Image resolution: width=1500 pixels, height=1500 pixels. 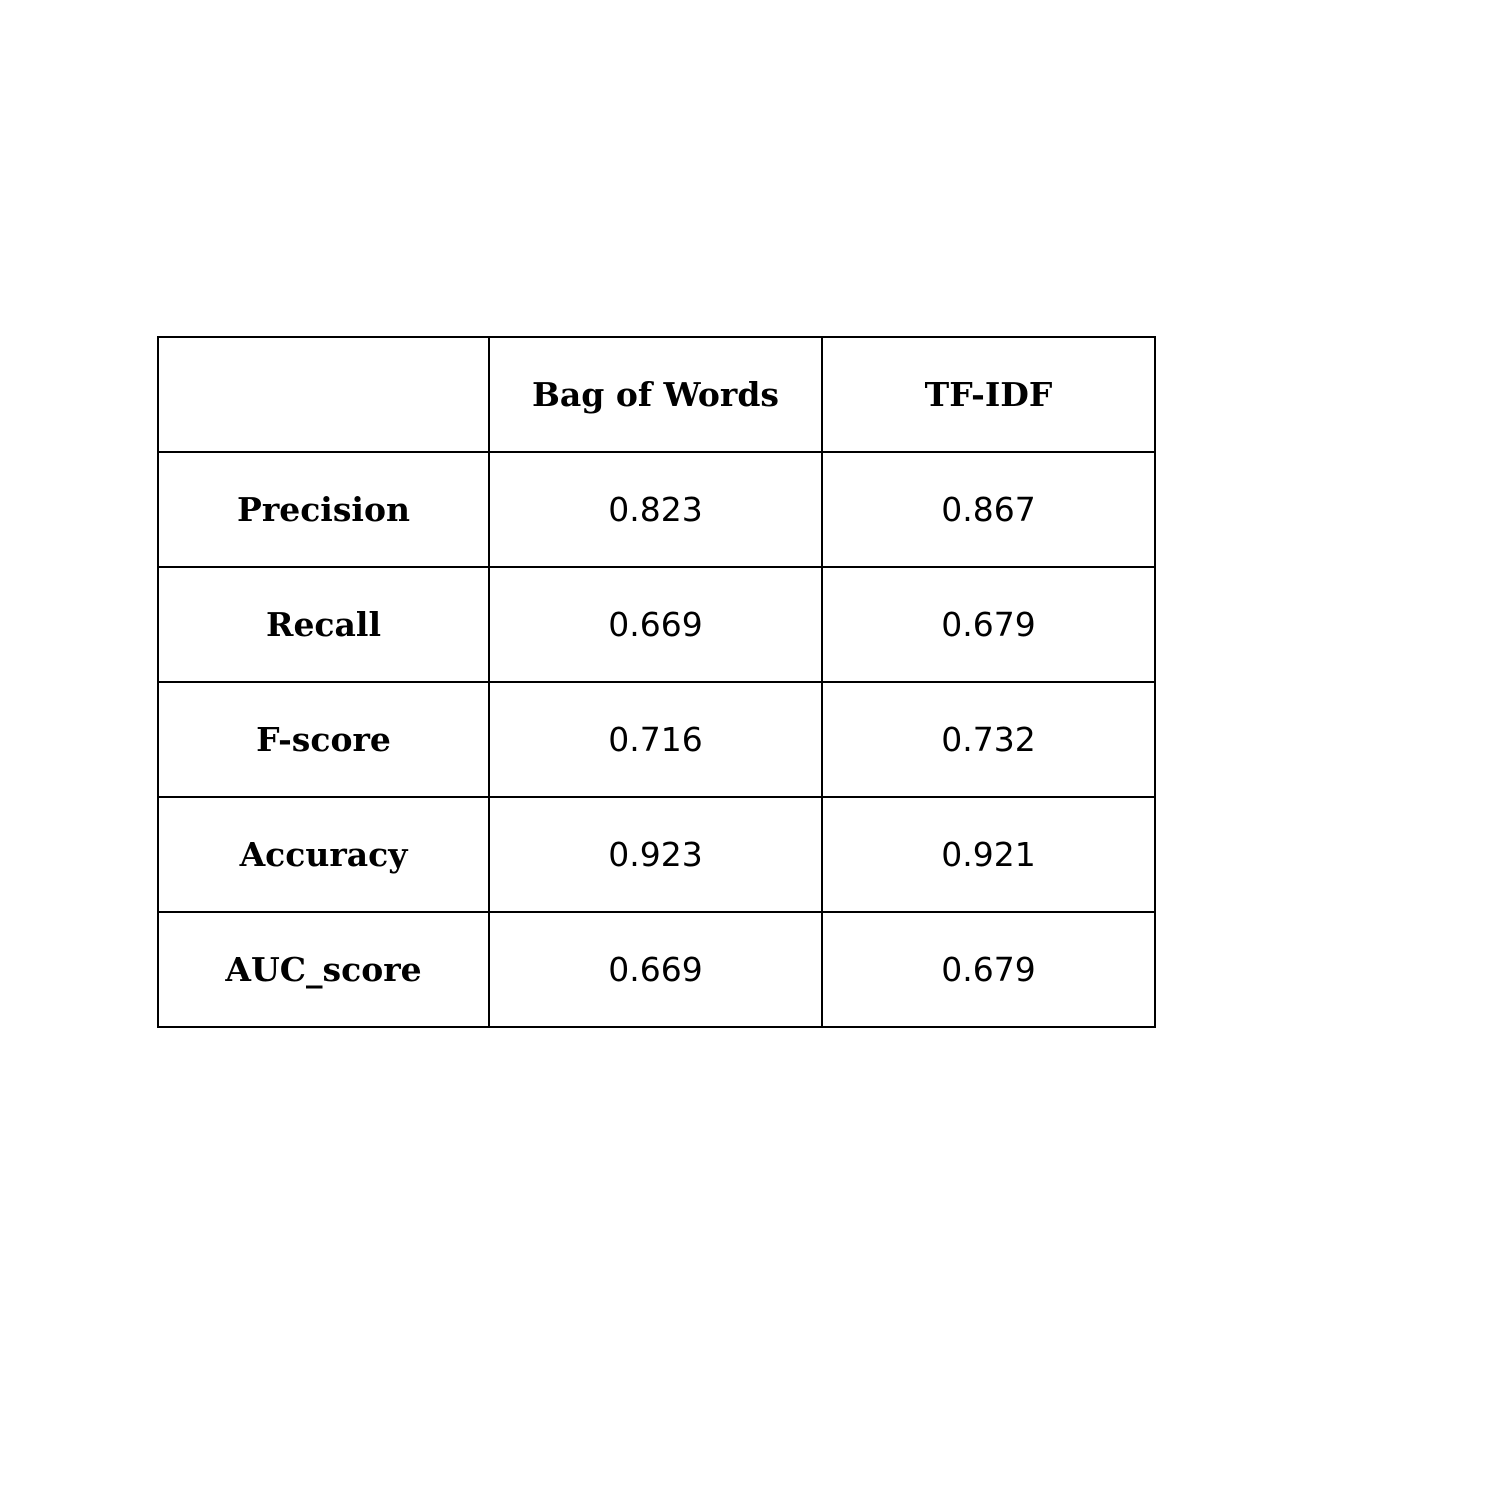 I want to click on table-row: Precision 0.823 0.867, so click(x=656, y=509).